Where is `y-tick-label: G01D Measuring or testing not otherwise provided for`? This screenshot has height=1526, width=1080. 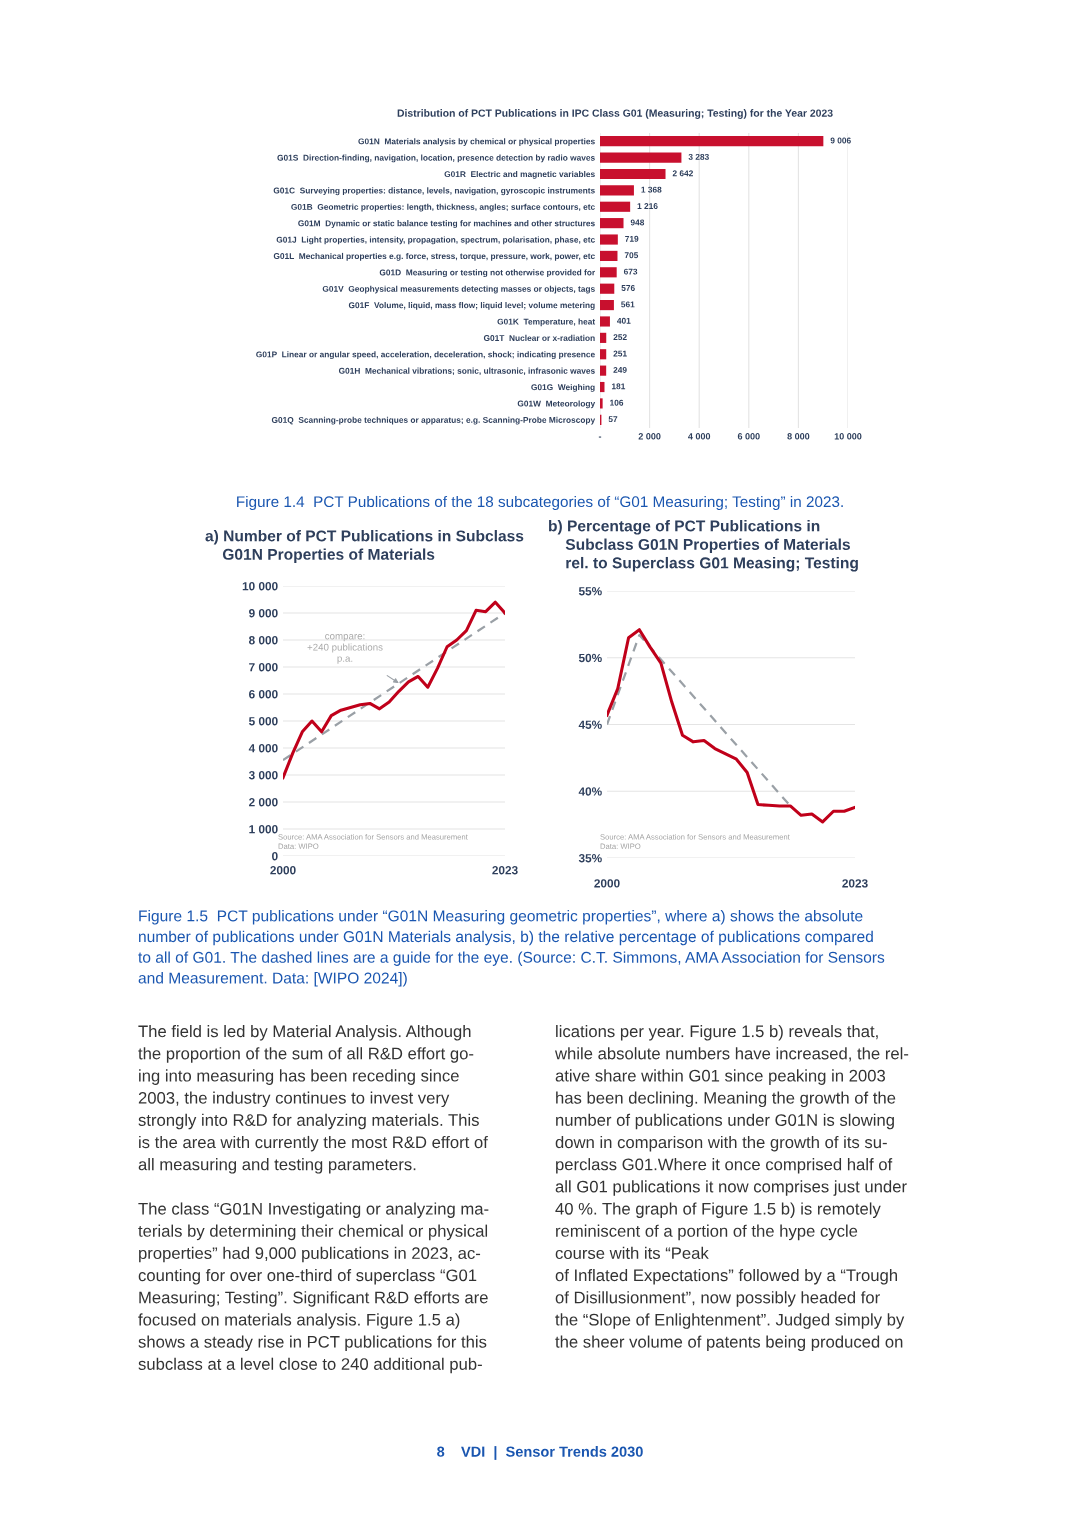 y-tick-label: G01D Measuring or testing not otherwise provided for is located at coordinates (487, 273).